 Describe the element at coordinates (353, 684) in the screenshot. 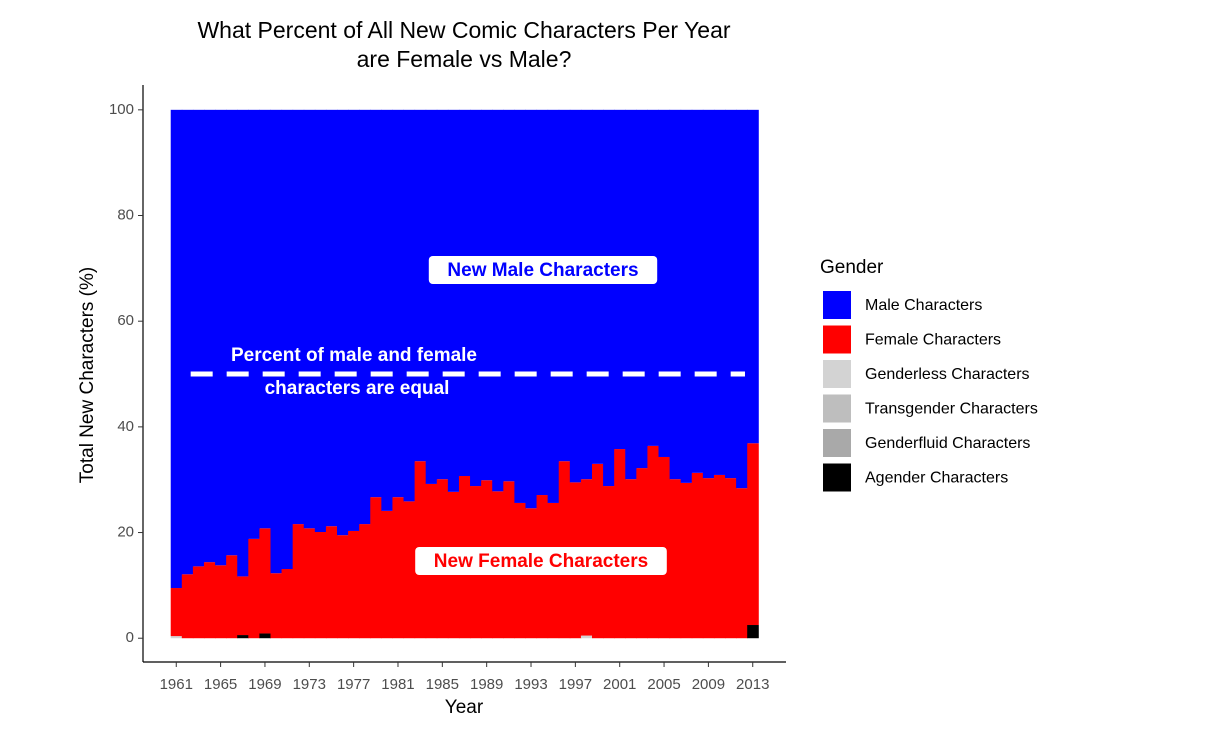

I see `x-tick-label: 1977` at that location.